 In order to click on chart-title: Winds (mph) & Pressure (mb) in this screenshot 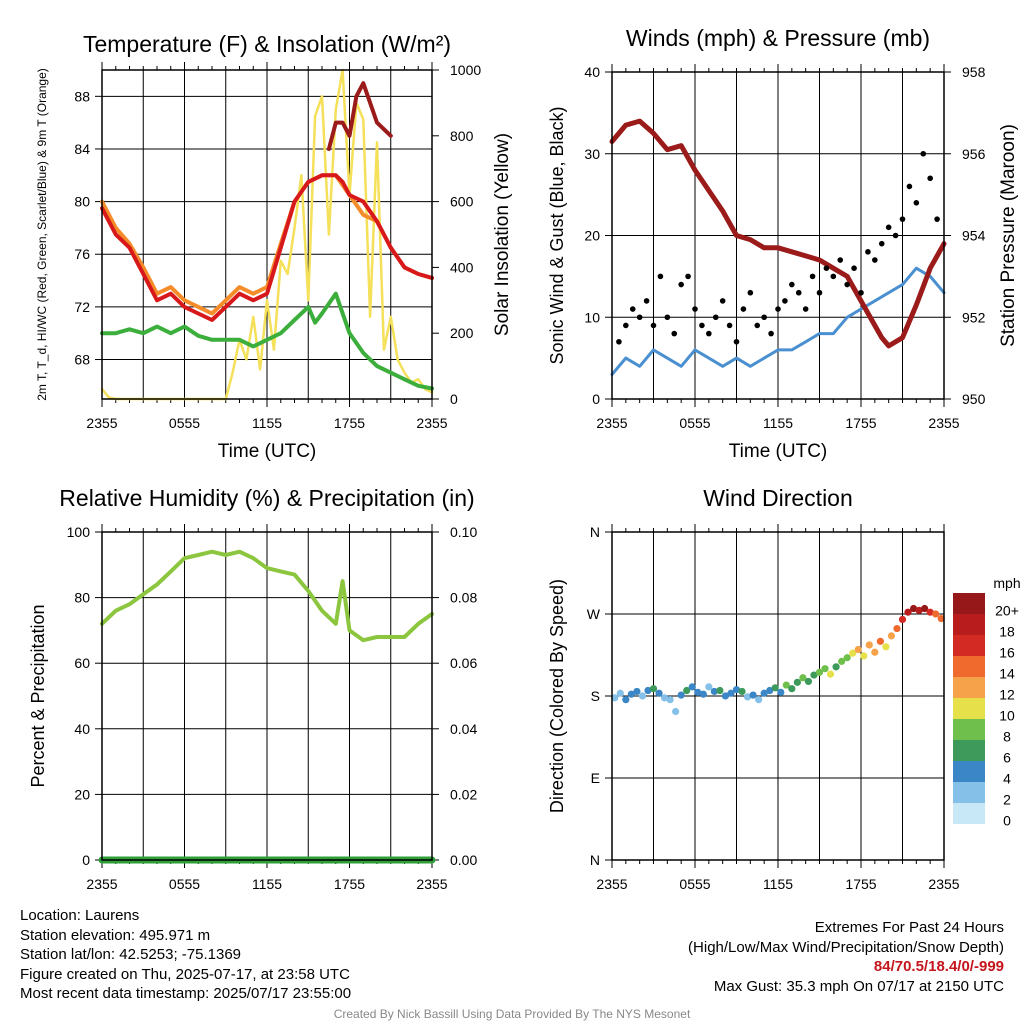, I will do `click(778, 38)`.